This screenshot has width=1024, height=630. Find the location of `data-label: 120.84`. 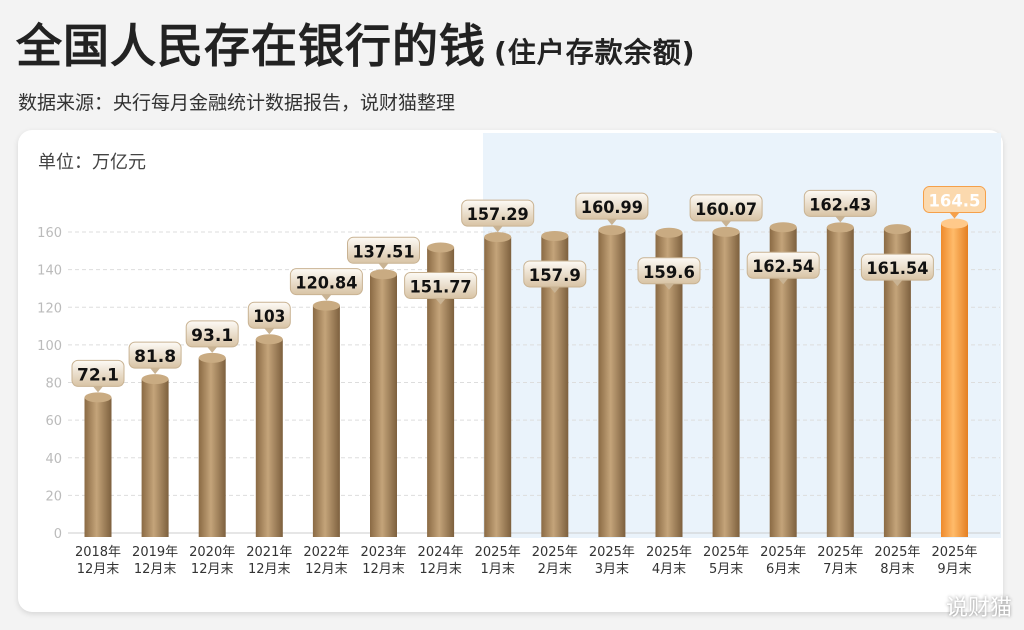

data-label: 120.84 is located at coordinates (326, 284).